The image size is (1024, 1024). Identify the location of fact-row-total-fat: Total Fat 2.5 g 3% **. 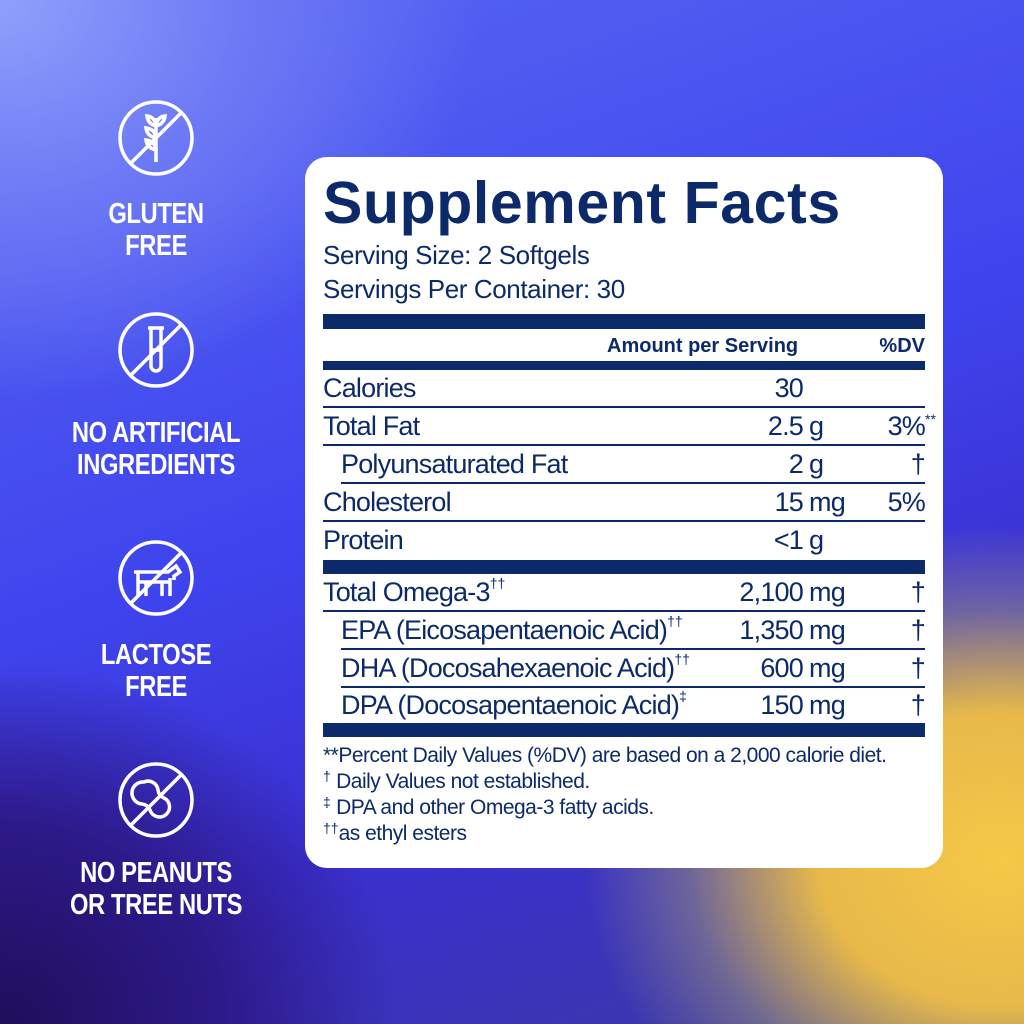
(629, 427).